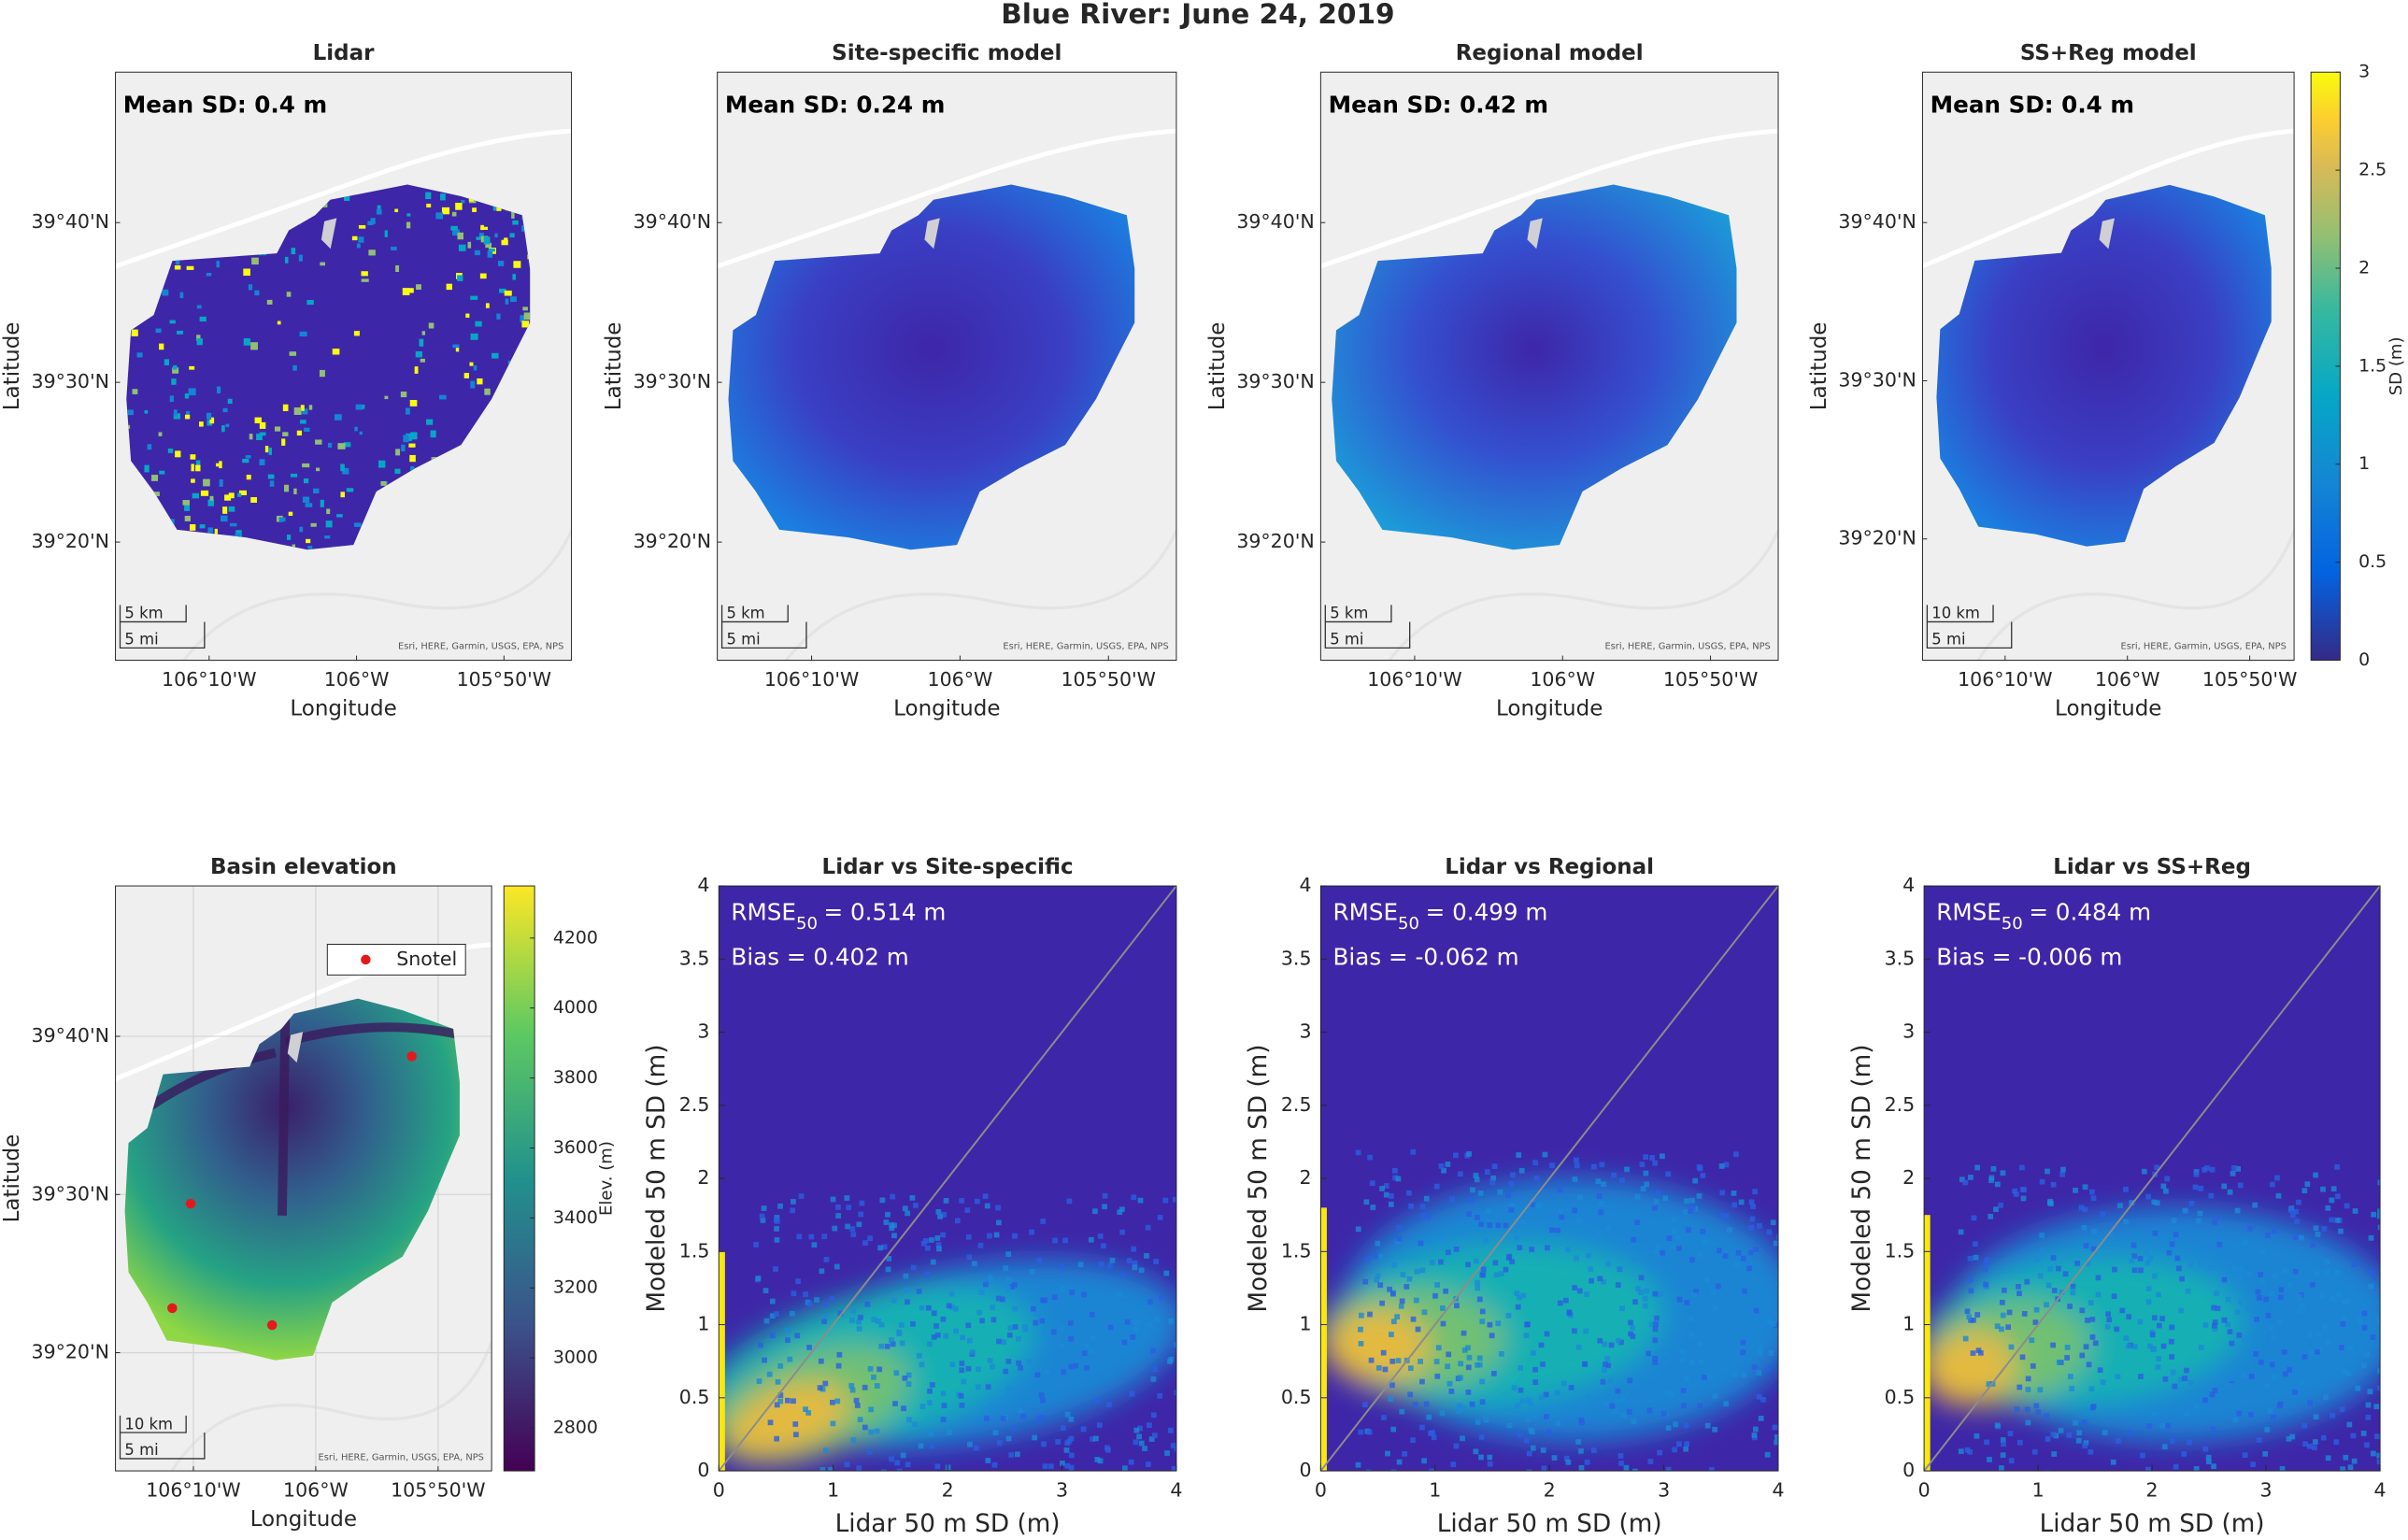 This screenshot has height=1540, width=2408. What do you see at coordinates (1908, 1470) in the screenshot?
I see `y-tick-label: 0` at bounding box center [1908, 1470].